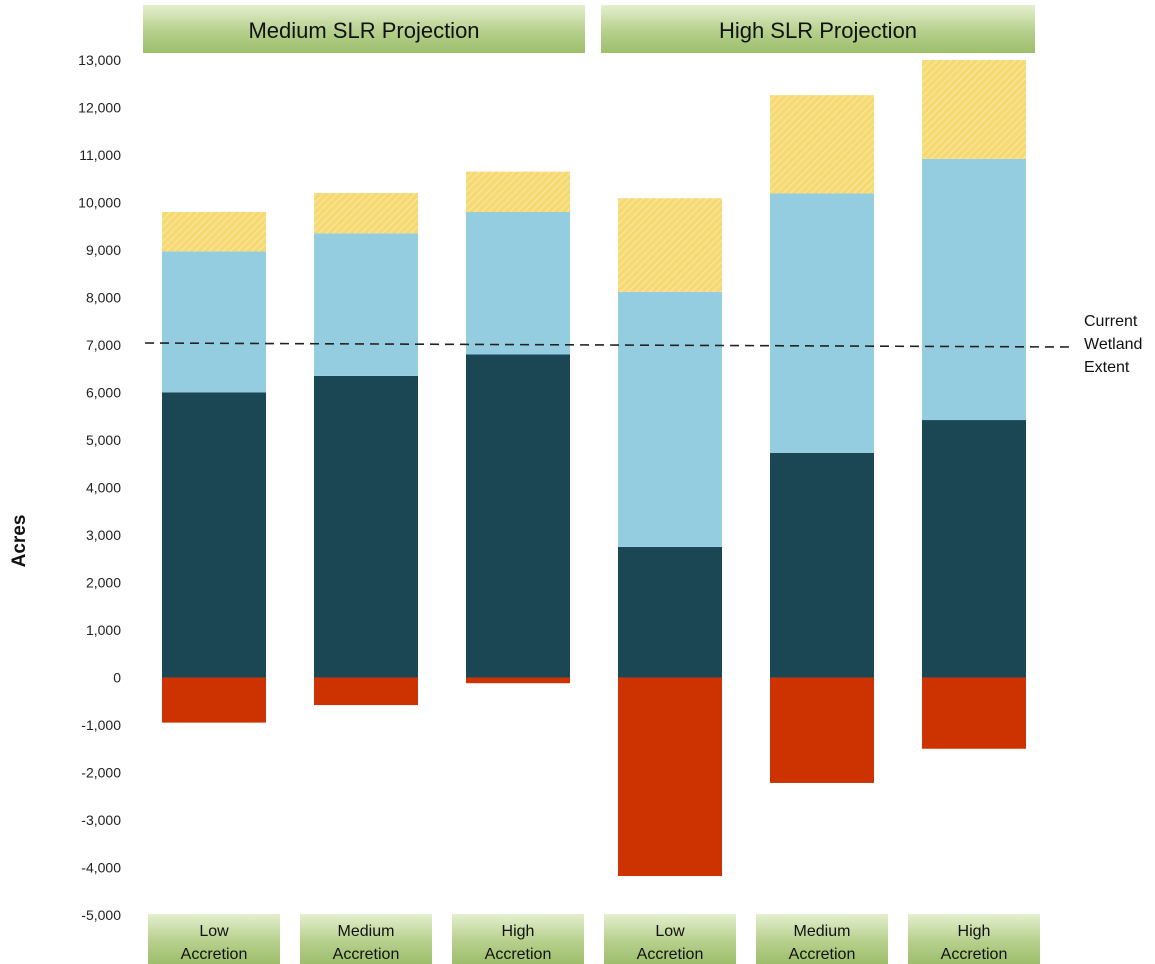  Describe the element at coordinates (99, 108) in the screenshot. I see `y-tick-label: 12,000` at that location.